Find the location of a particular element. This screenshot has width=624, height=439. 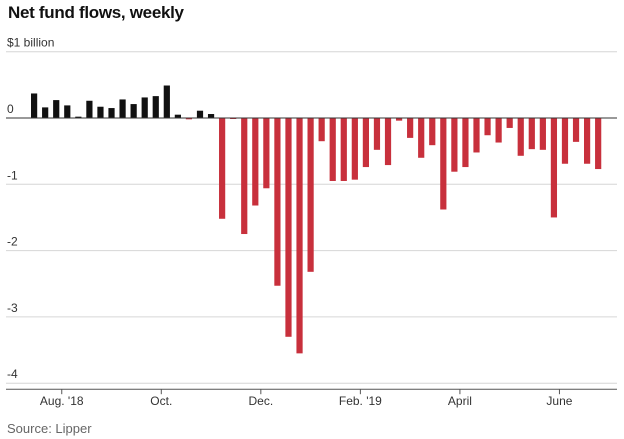

x-tick-label: April is located at coordinates (460, 401).